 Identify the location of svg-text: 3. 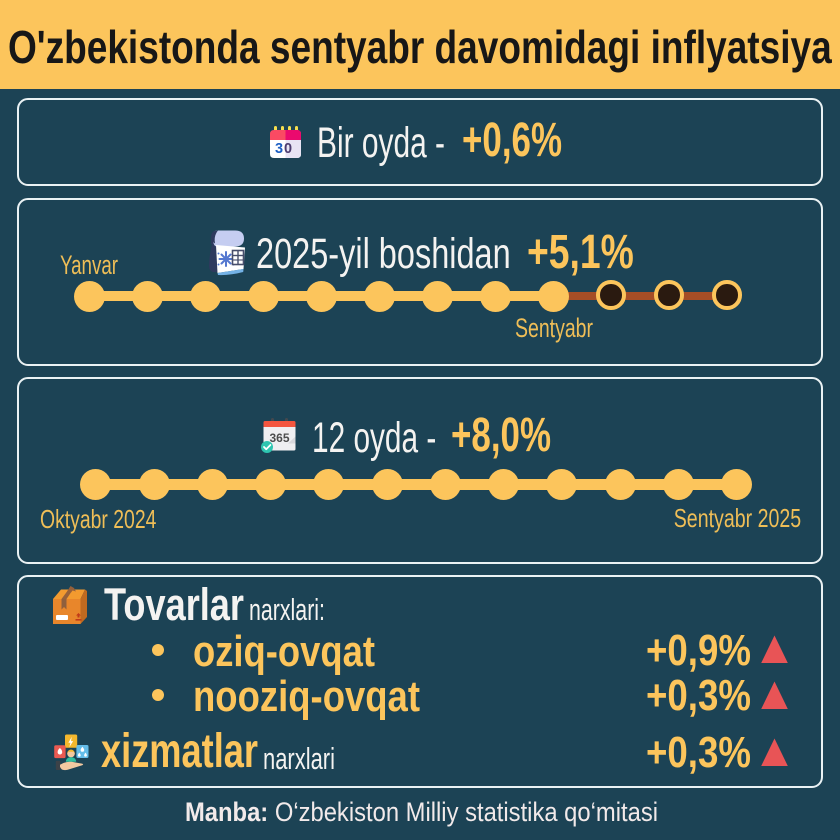
(279, 149).